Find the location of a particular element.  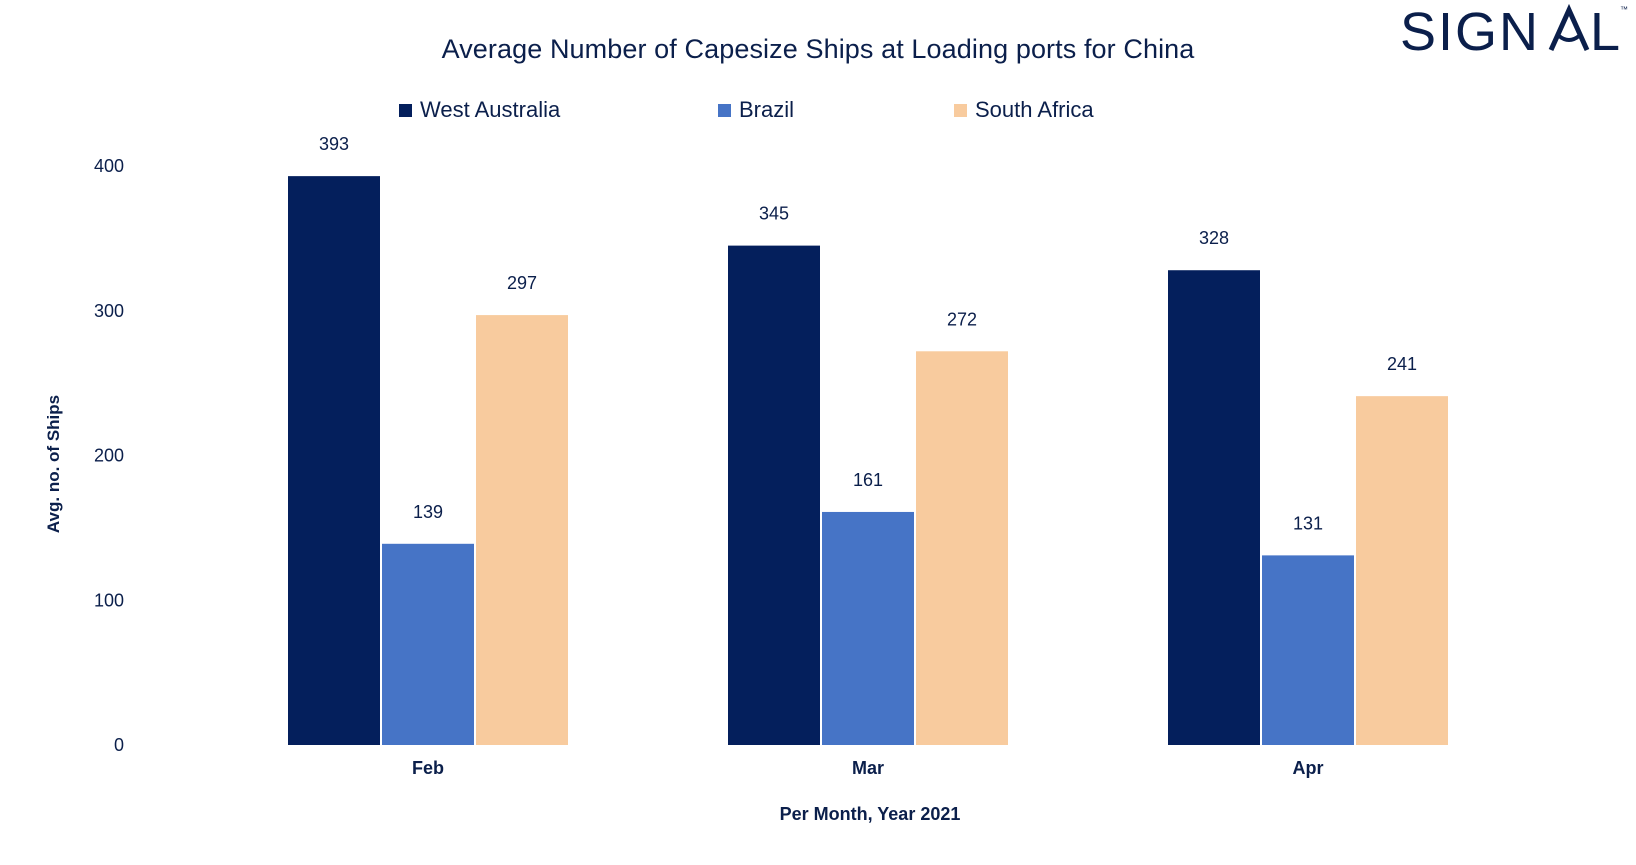

bar-south-africa-apr is located at coordinates (1402, 570).